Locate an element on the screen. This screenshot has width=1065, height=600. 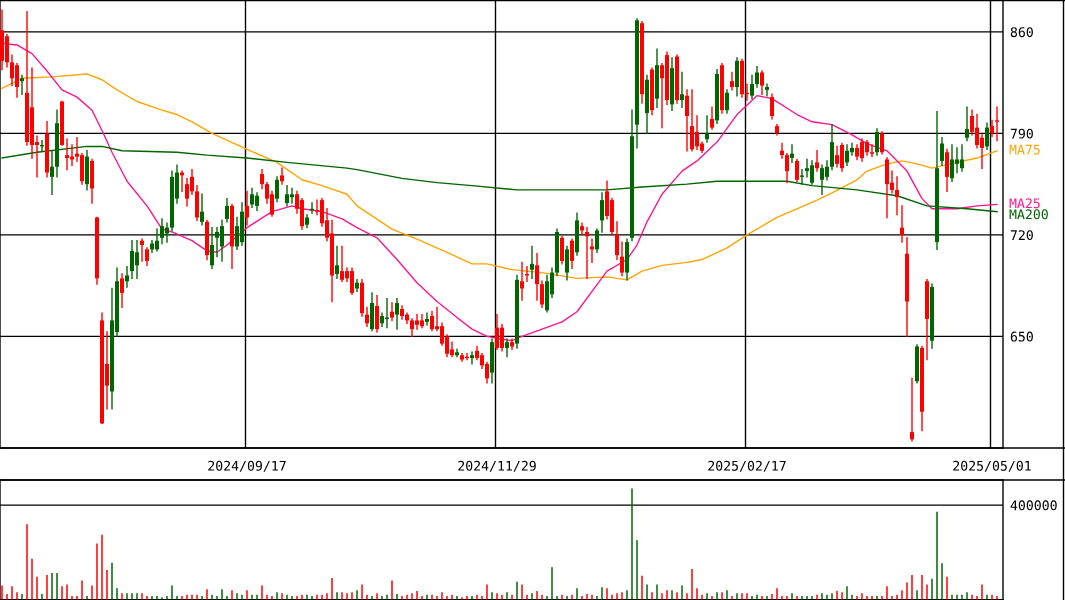
x-tick-label: 2024/11/29 is located at coordinates (497, 466).